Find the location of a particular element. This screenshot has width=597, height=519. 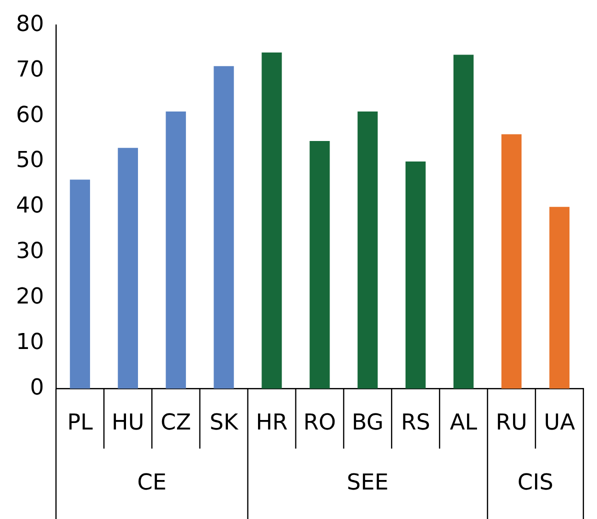

x-tick-label: CZ is located at coordinates (176, 423).